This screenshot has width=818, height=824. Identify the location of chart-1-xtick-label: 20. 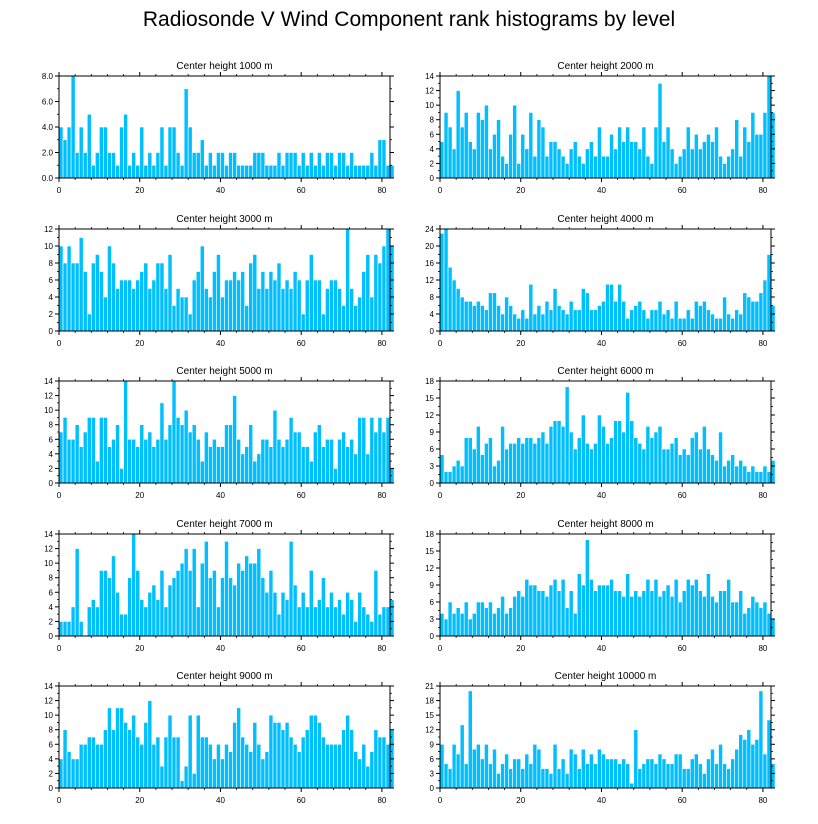
(139, 190).